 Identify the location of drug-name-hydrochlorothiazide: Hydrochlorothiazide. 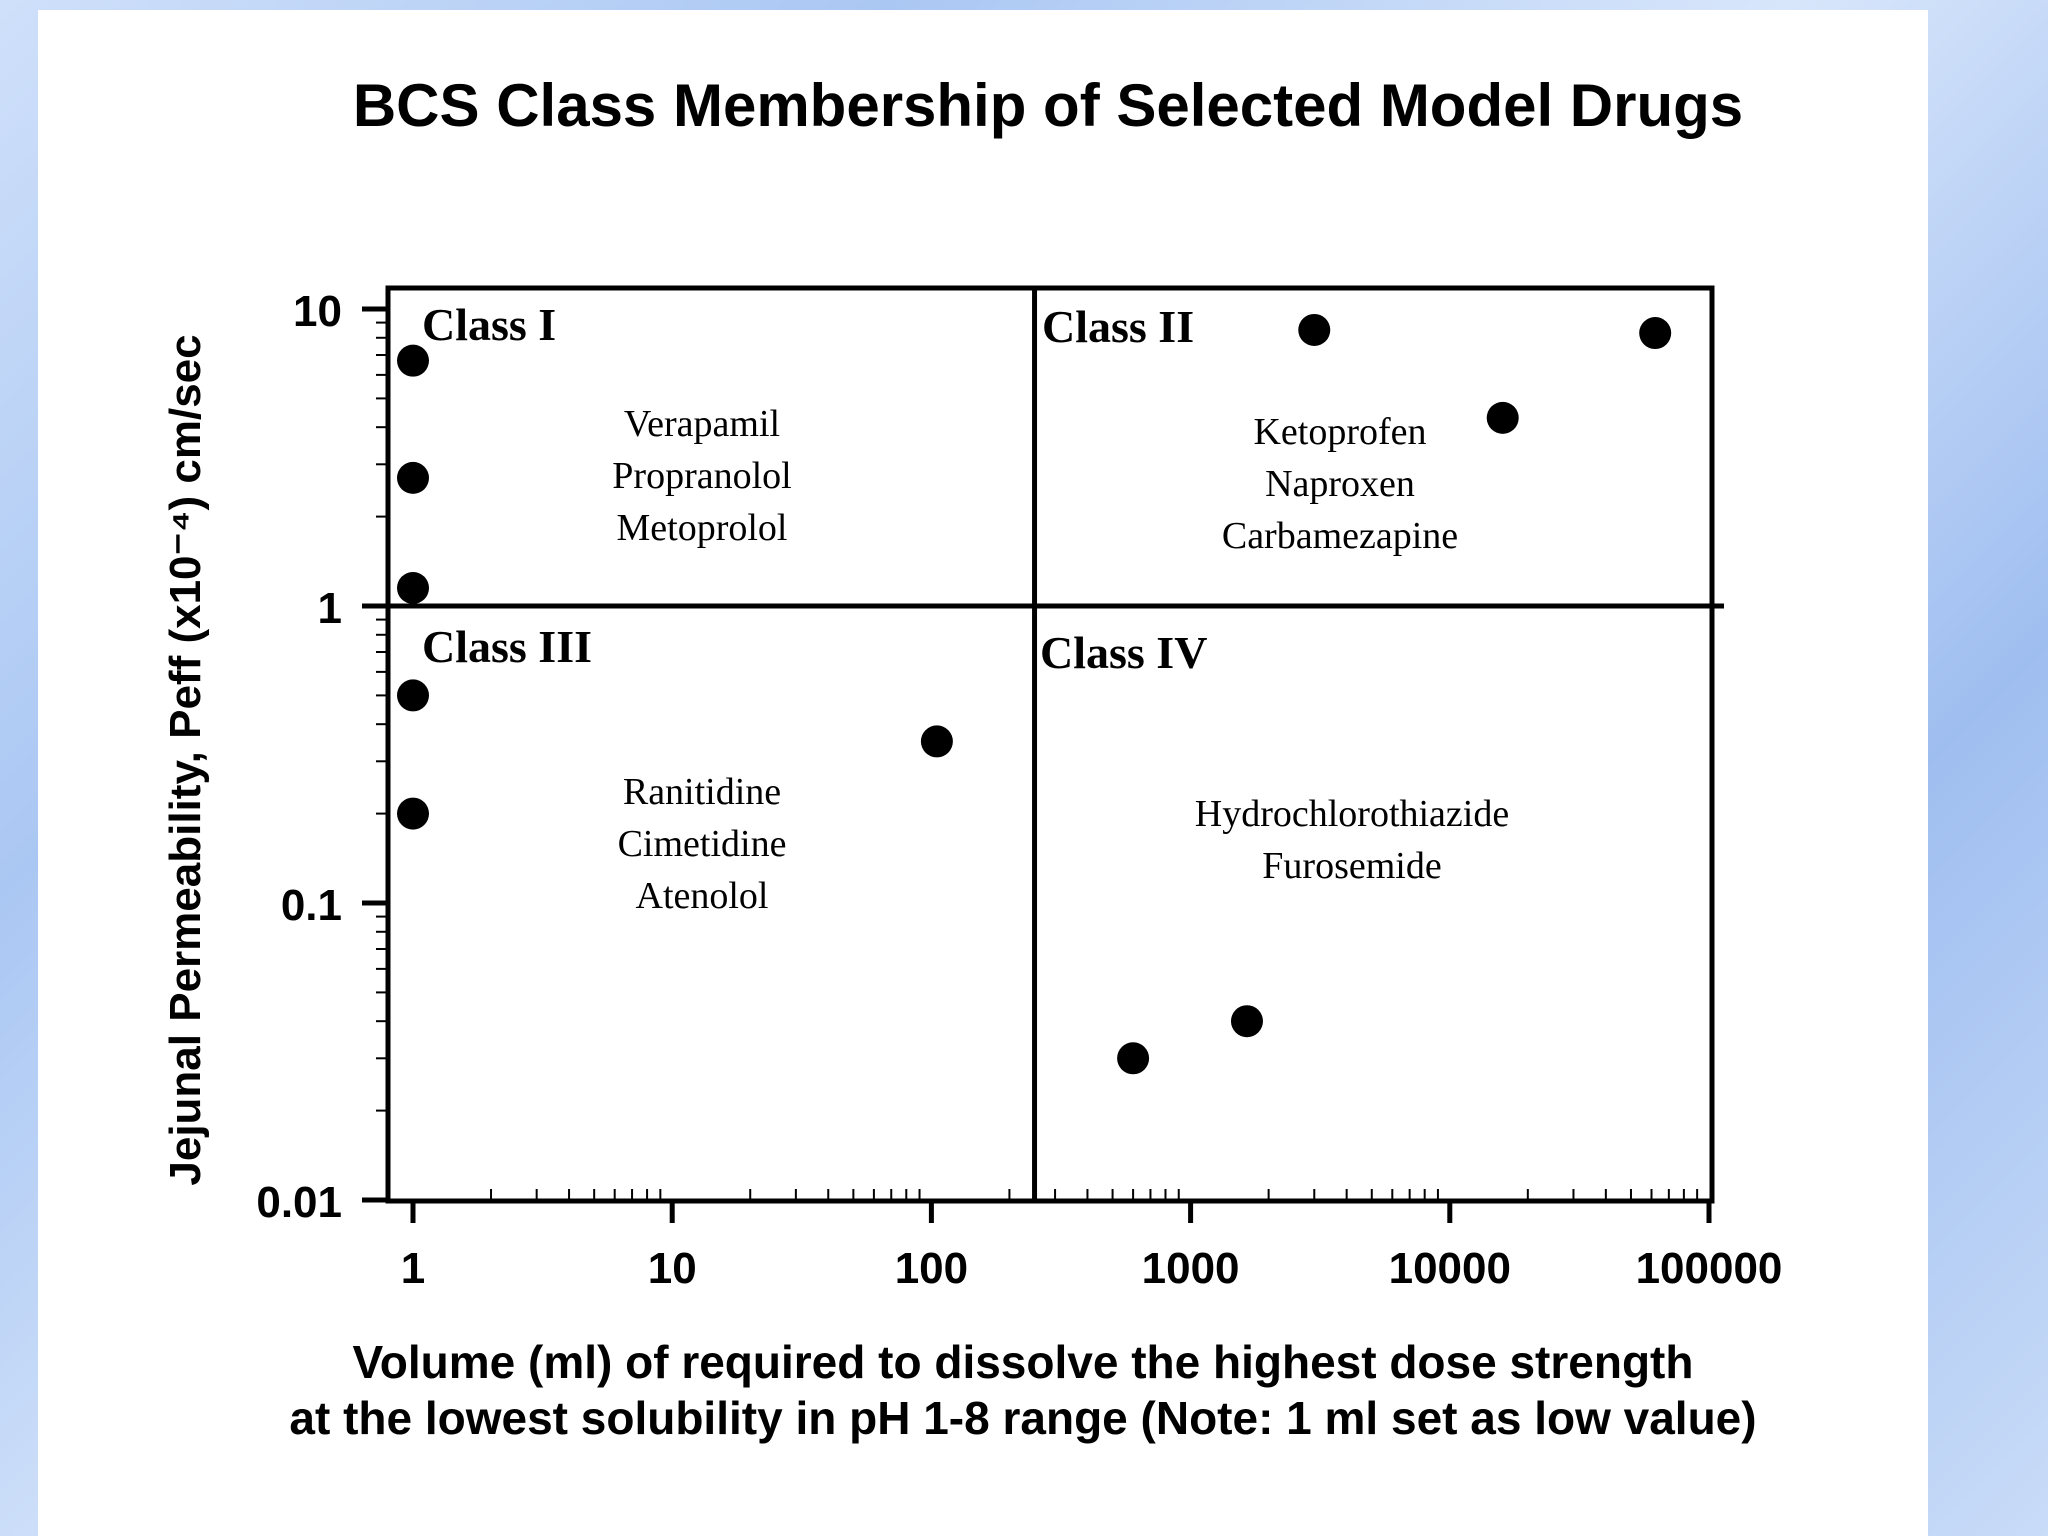
(1352, 814).